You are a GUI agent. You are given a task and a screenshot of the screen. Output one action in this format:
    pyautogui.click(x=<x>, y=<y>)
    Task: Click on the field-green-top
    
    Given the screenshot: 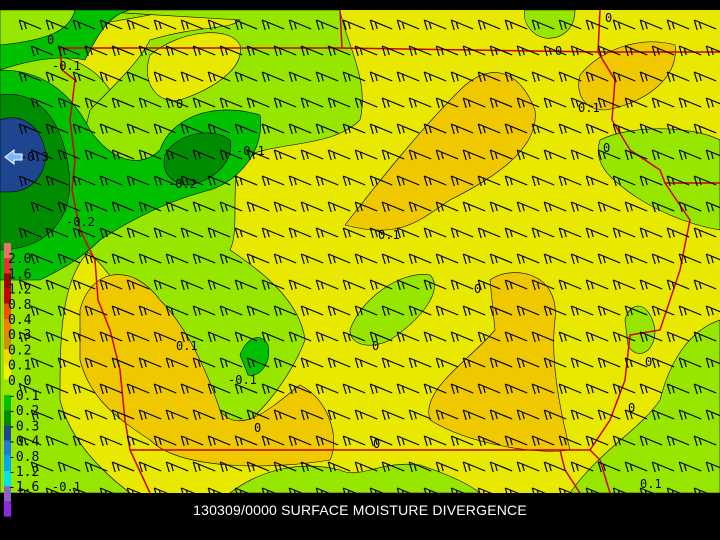 What is the action you would take?
    pyautogui.click(x=550, y=24)
    